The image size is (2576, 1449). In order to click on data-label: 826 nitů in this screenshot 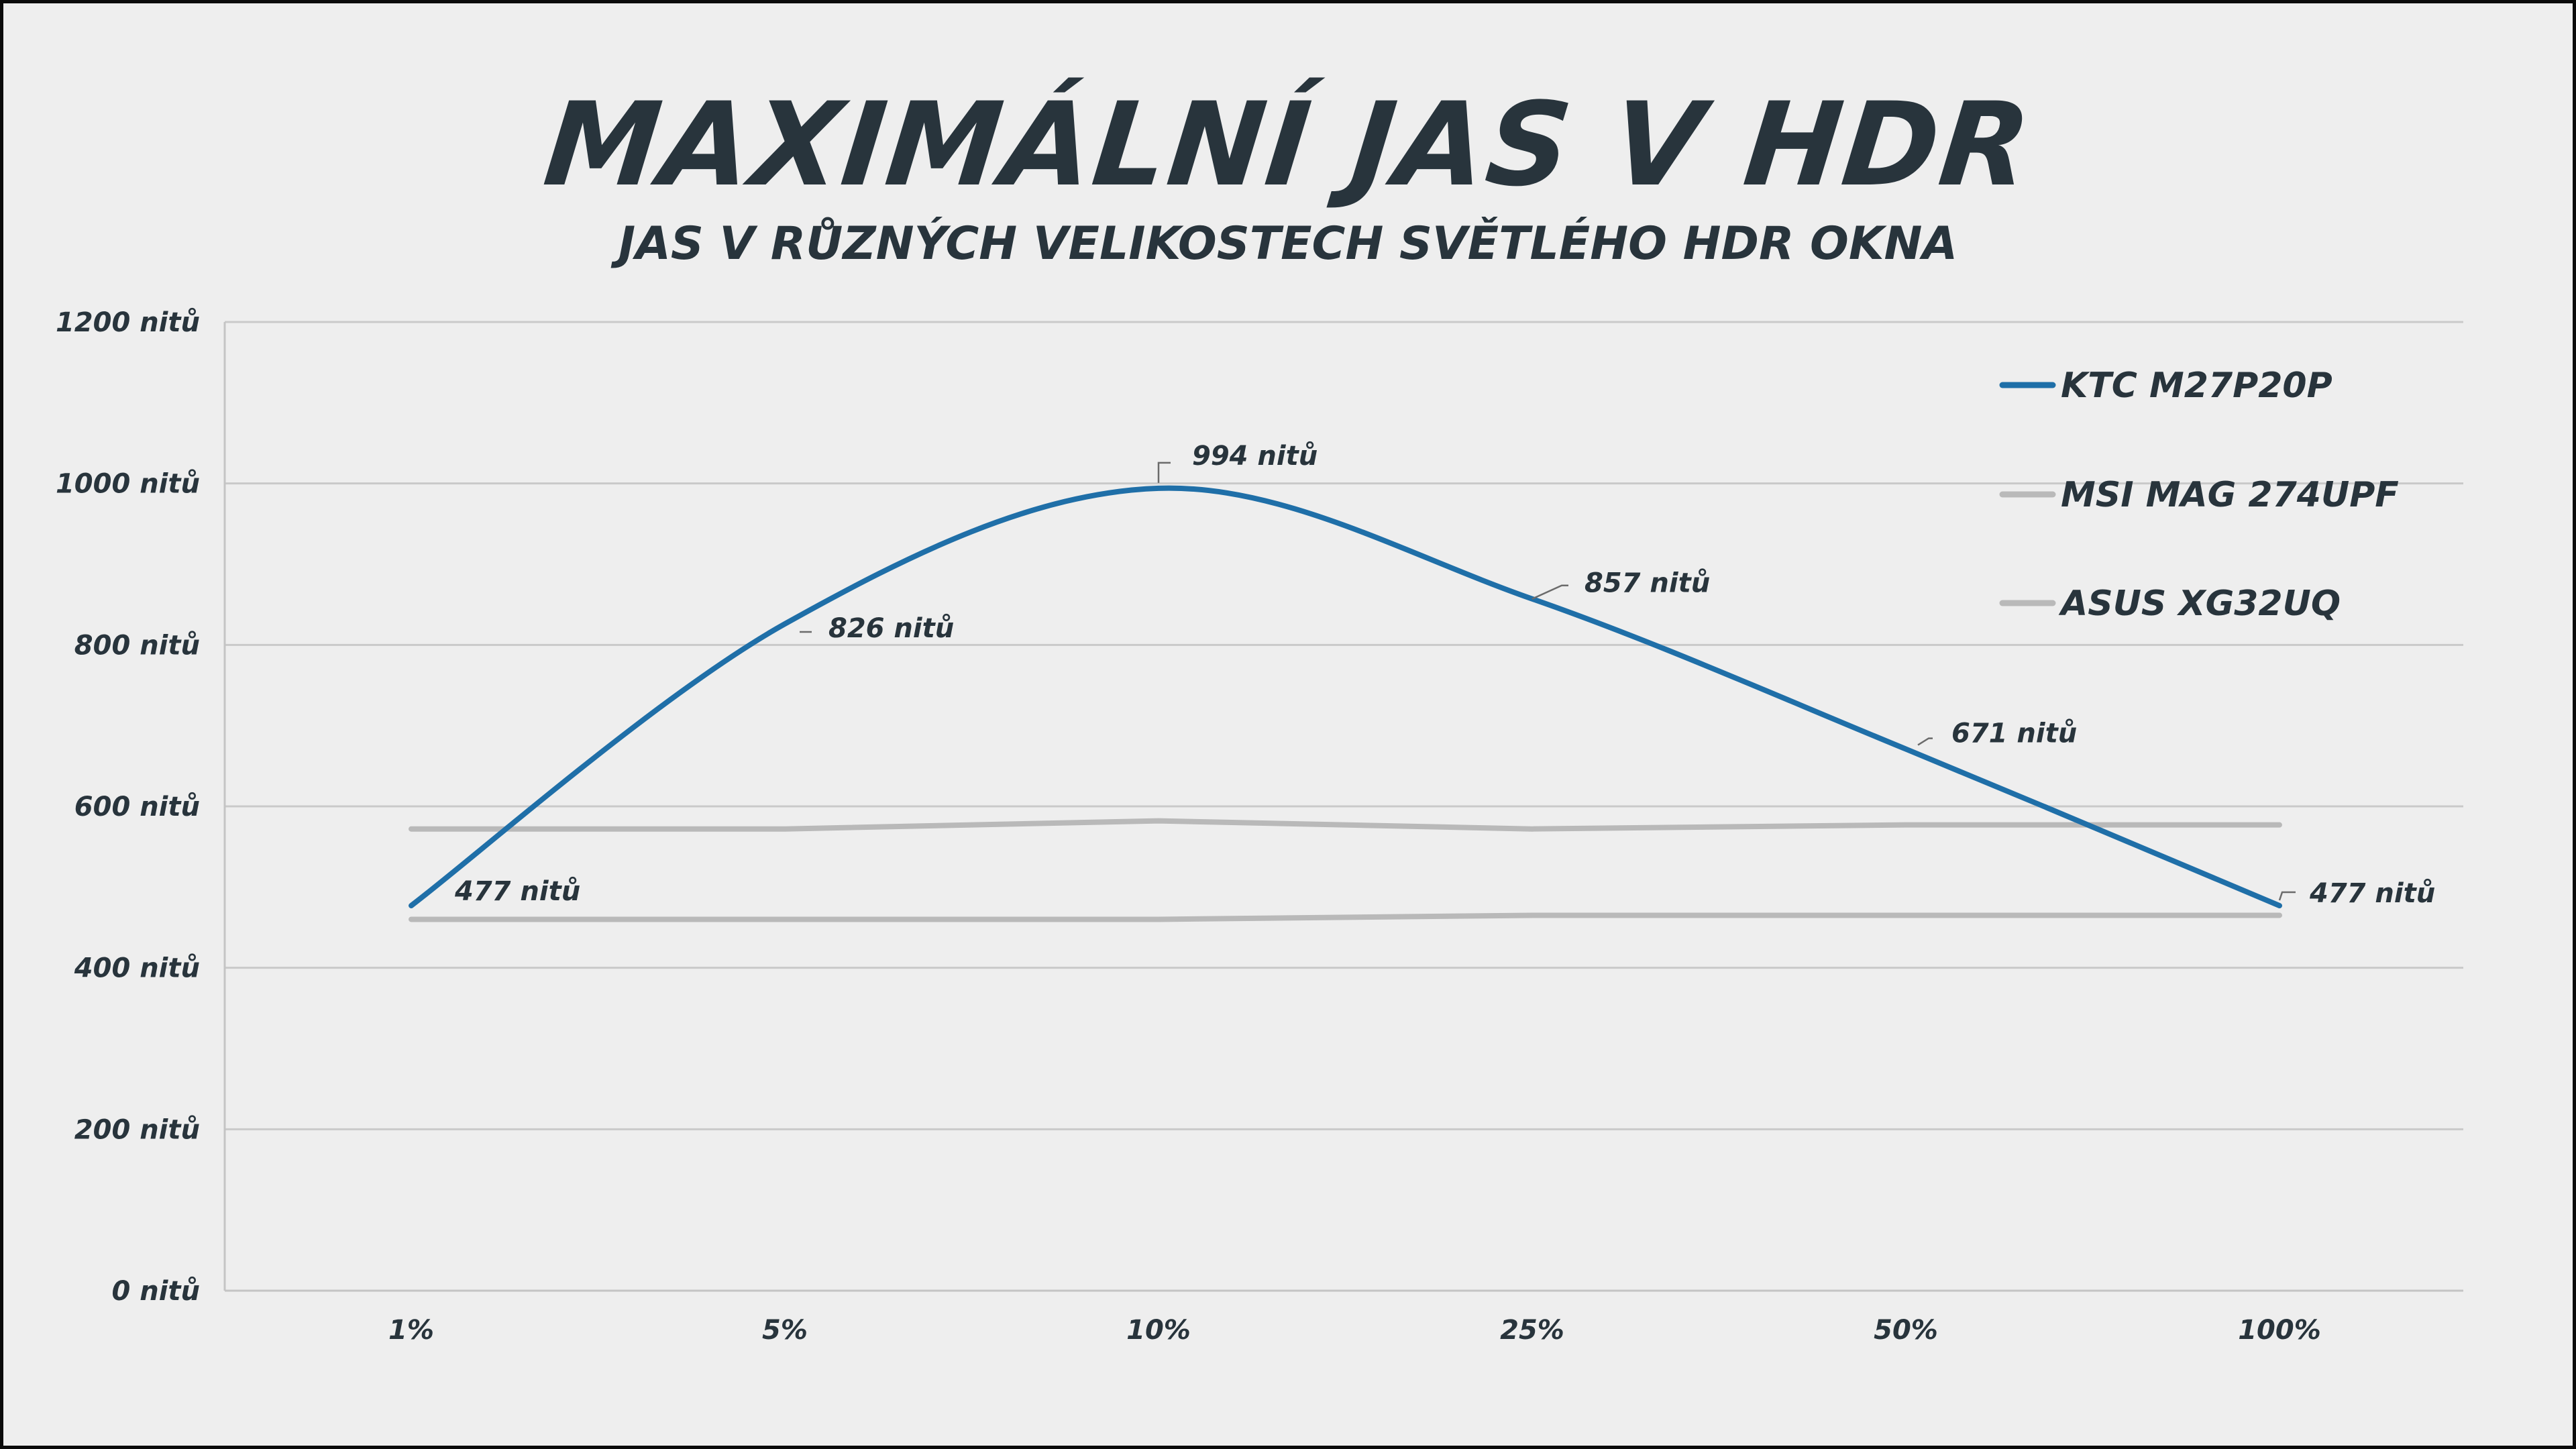, I will do `click(891, 628)`.